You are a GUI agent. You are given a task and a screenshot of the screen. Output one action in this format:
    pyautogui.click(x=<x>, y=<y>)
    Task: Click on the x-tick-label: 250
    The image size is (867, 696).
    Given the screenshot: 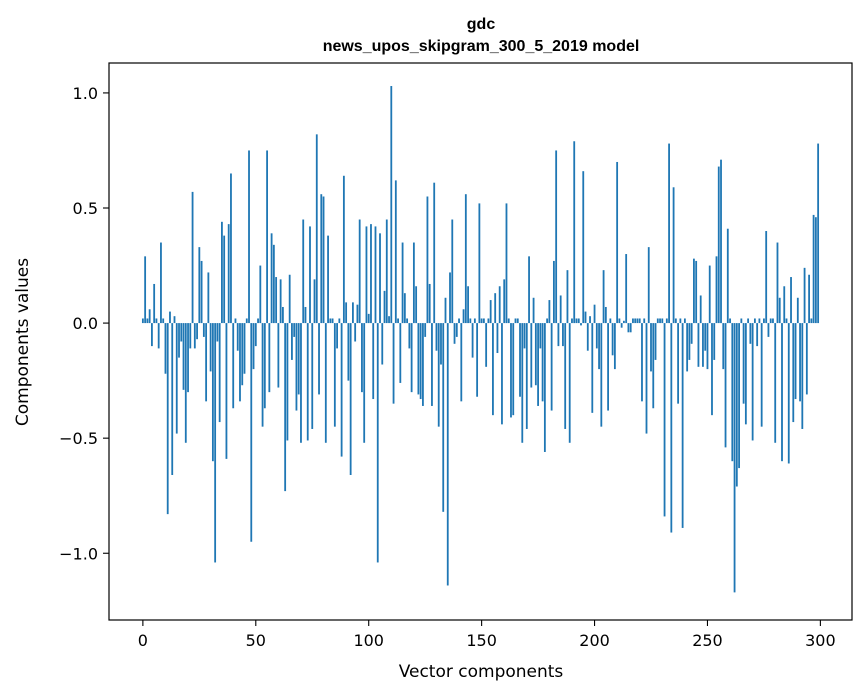 What is the action you would take?
    pyautogui.click(x=707, y=640)
    